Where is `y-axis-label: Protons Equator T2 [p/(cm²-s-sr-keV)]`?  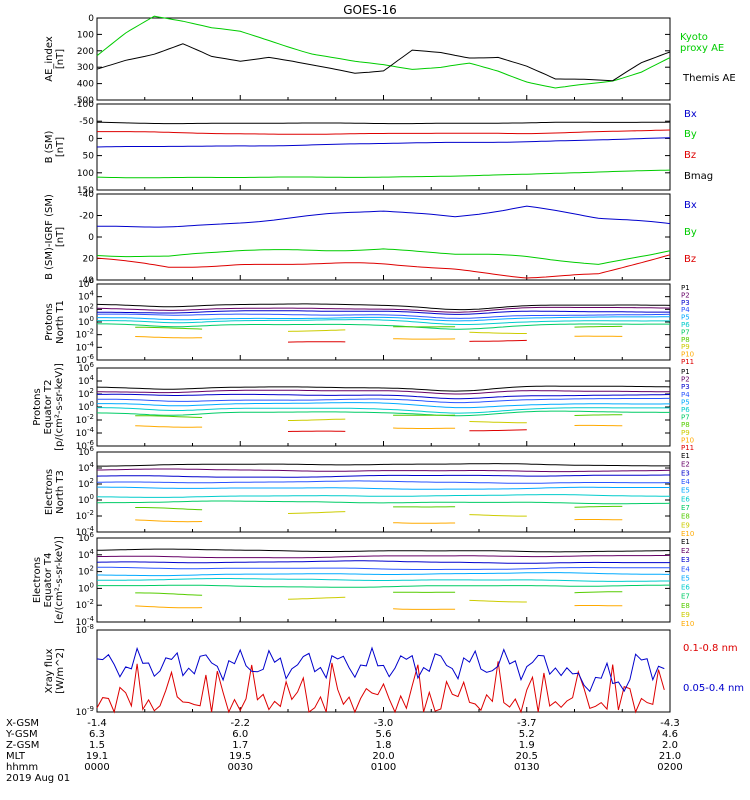
y-axis-label: Protons Equator T2 [p/(cm²-s-sr-keV)] is located at coordinates (48, 407).